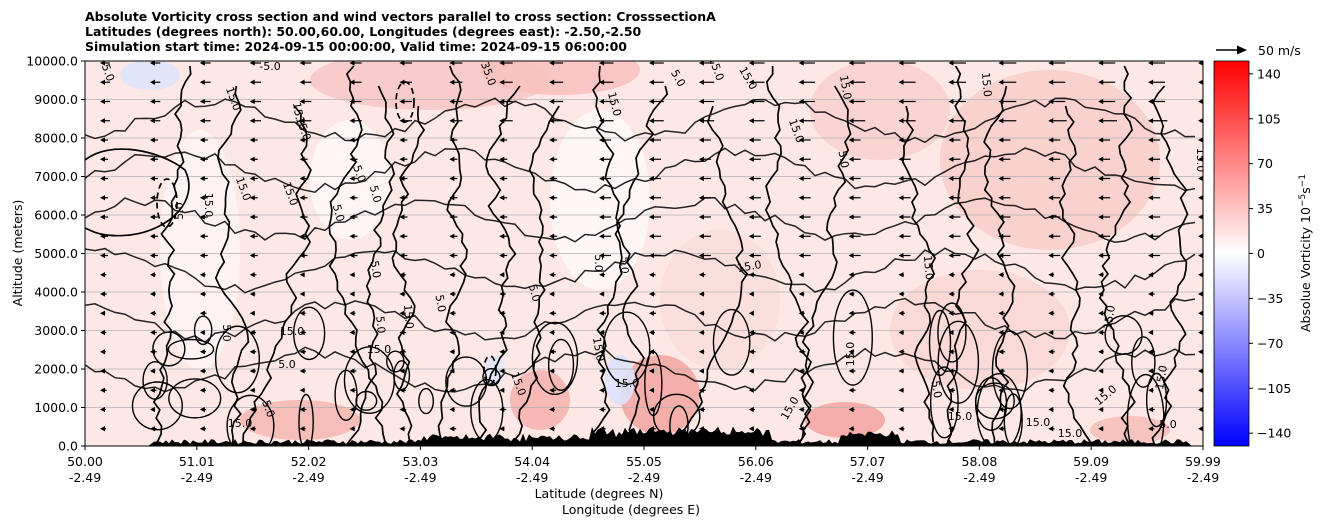 This screenshot has width=1332, height=526. I want to click on x-tick-label-lat: 58.08, so click(980, 461).